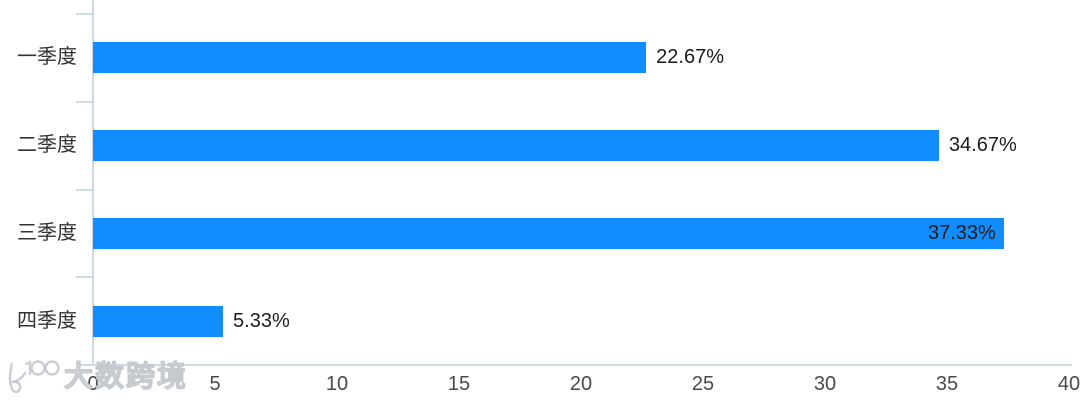 The width and height of the screenshot is (1080, 402). I want to click on x-tick-label-40: 40, so click(1068, 384).